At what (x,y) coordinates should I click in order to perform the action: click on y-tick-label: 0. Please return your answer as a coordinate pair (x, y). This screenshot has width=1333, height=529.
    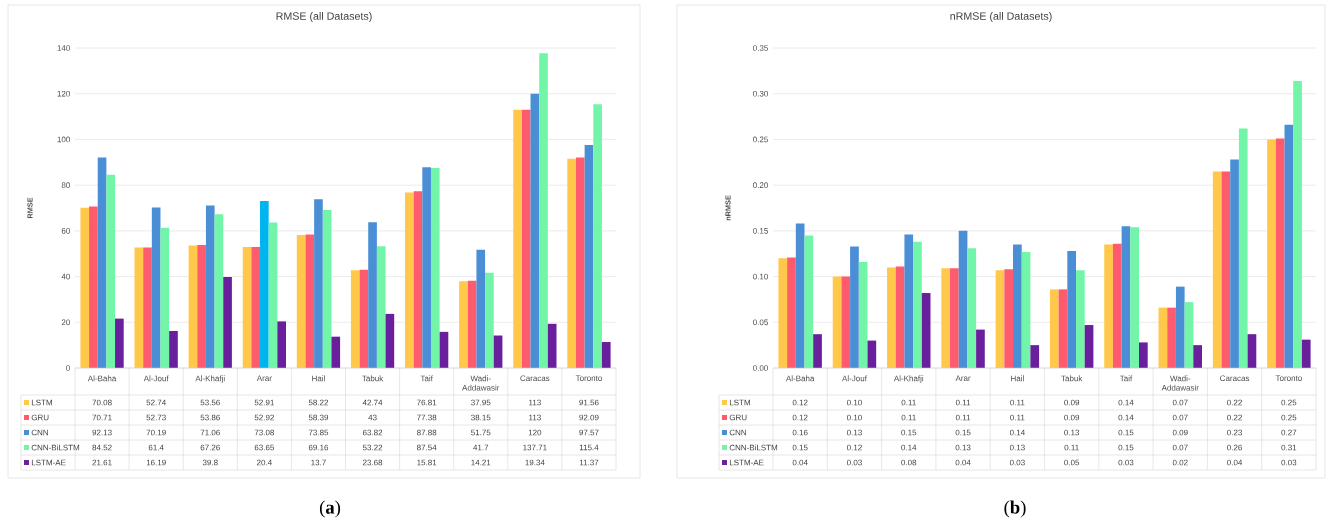
    Looking at the image, I should click on (68, 368).